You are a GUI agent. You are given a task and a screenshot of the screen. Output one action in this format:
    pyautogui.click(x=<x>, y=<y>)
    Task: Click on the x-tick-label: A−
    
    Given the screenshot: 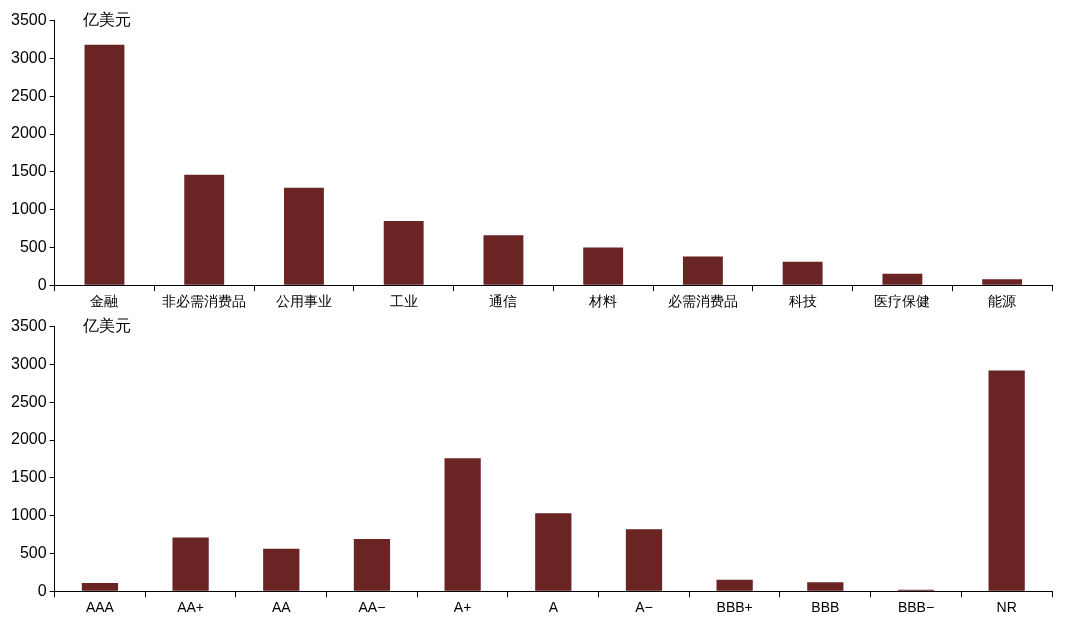 What is the action you would take?
    pyautogui.click(x=644, y=607)
    